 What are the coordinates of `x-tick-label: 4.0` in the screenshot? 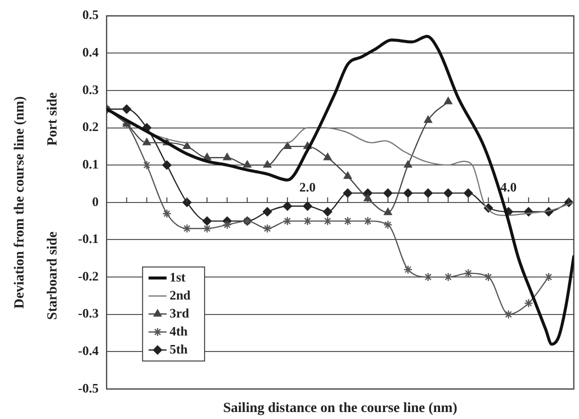 It's located at (508, 186).